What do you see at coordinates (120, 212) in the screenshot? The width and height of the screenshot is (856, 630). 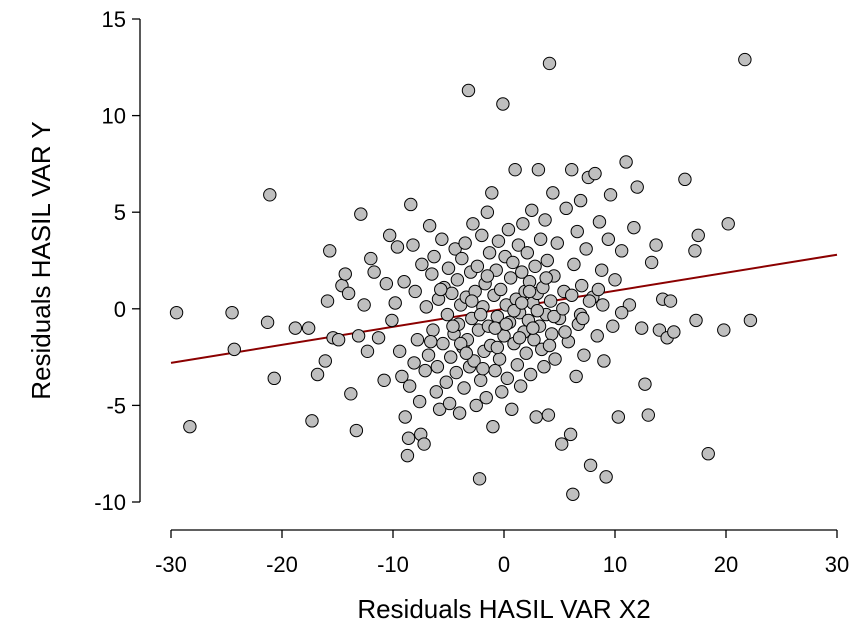 I see `y-tick-label: 5` at bounding box center [120, 212].